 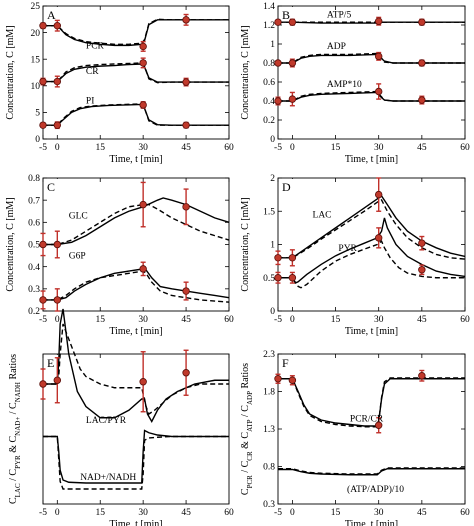 I want to click on y-tick-label-c: 0.7, so click(x=34, y=201).